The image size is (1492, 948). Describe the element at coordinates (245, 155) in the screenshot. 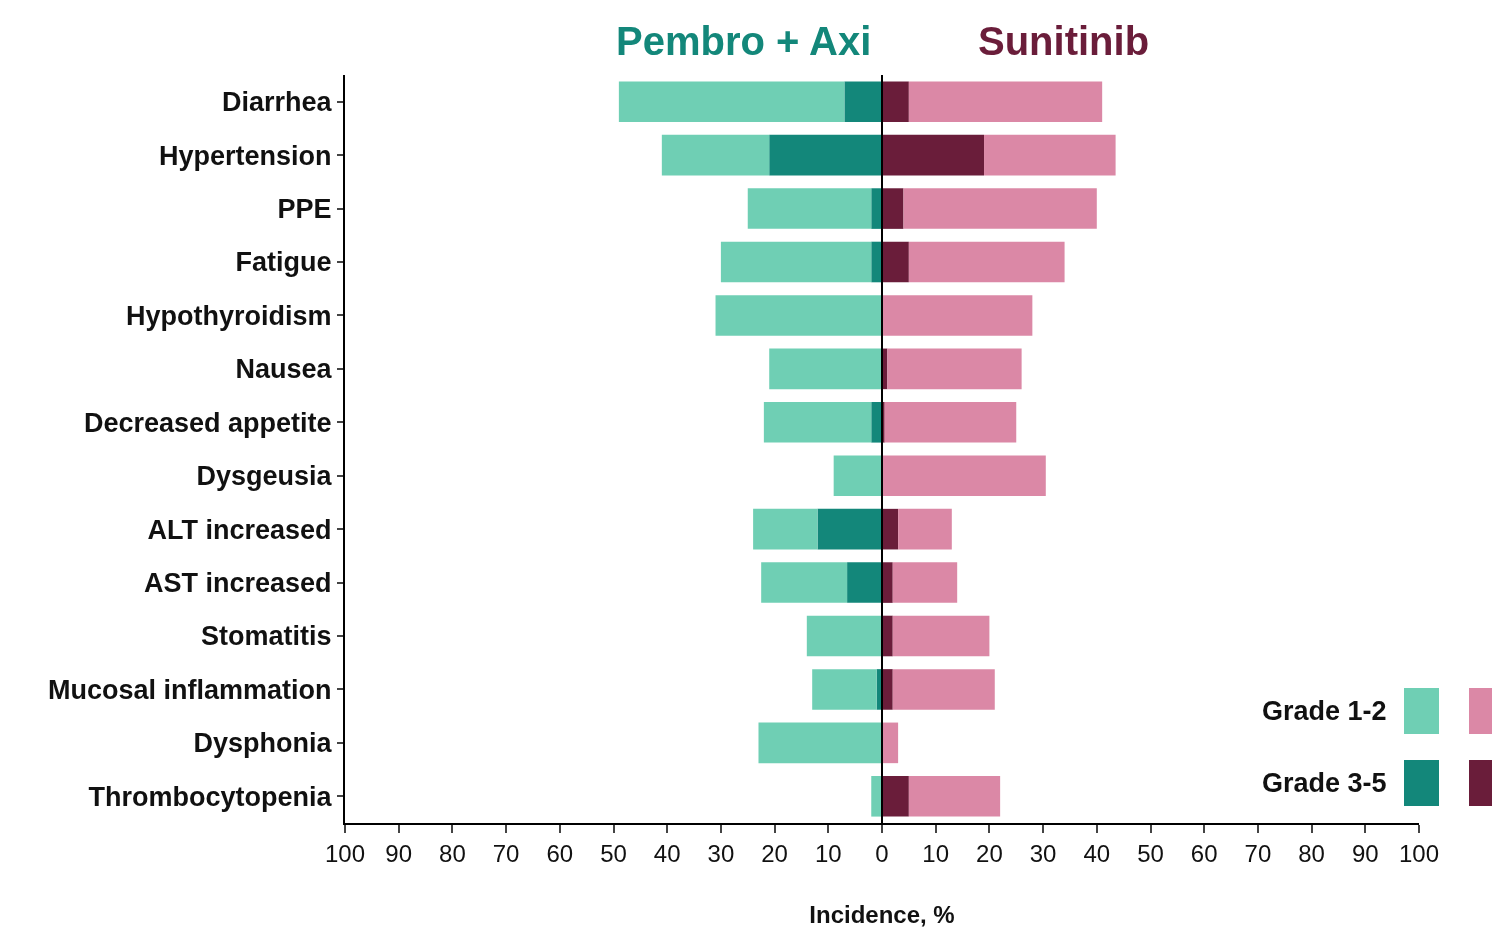

I see `y-tick-label: Hypertension` at that location.